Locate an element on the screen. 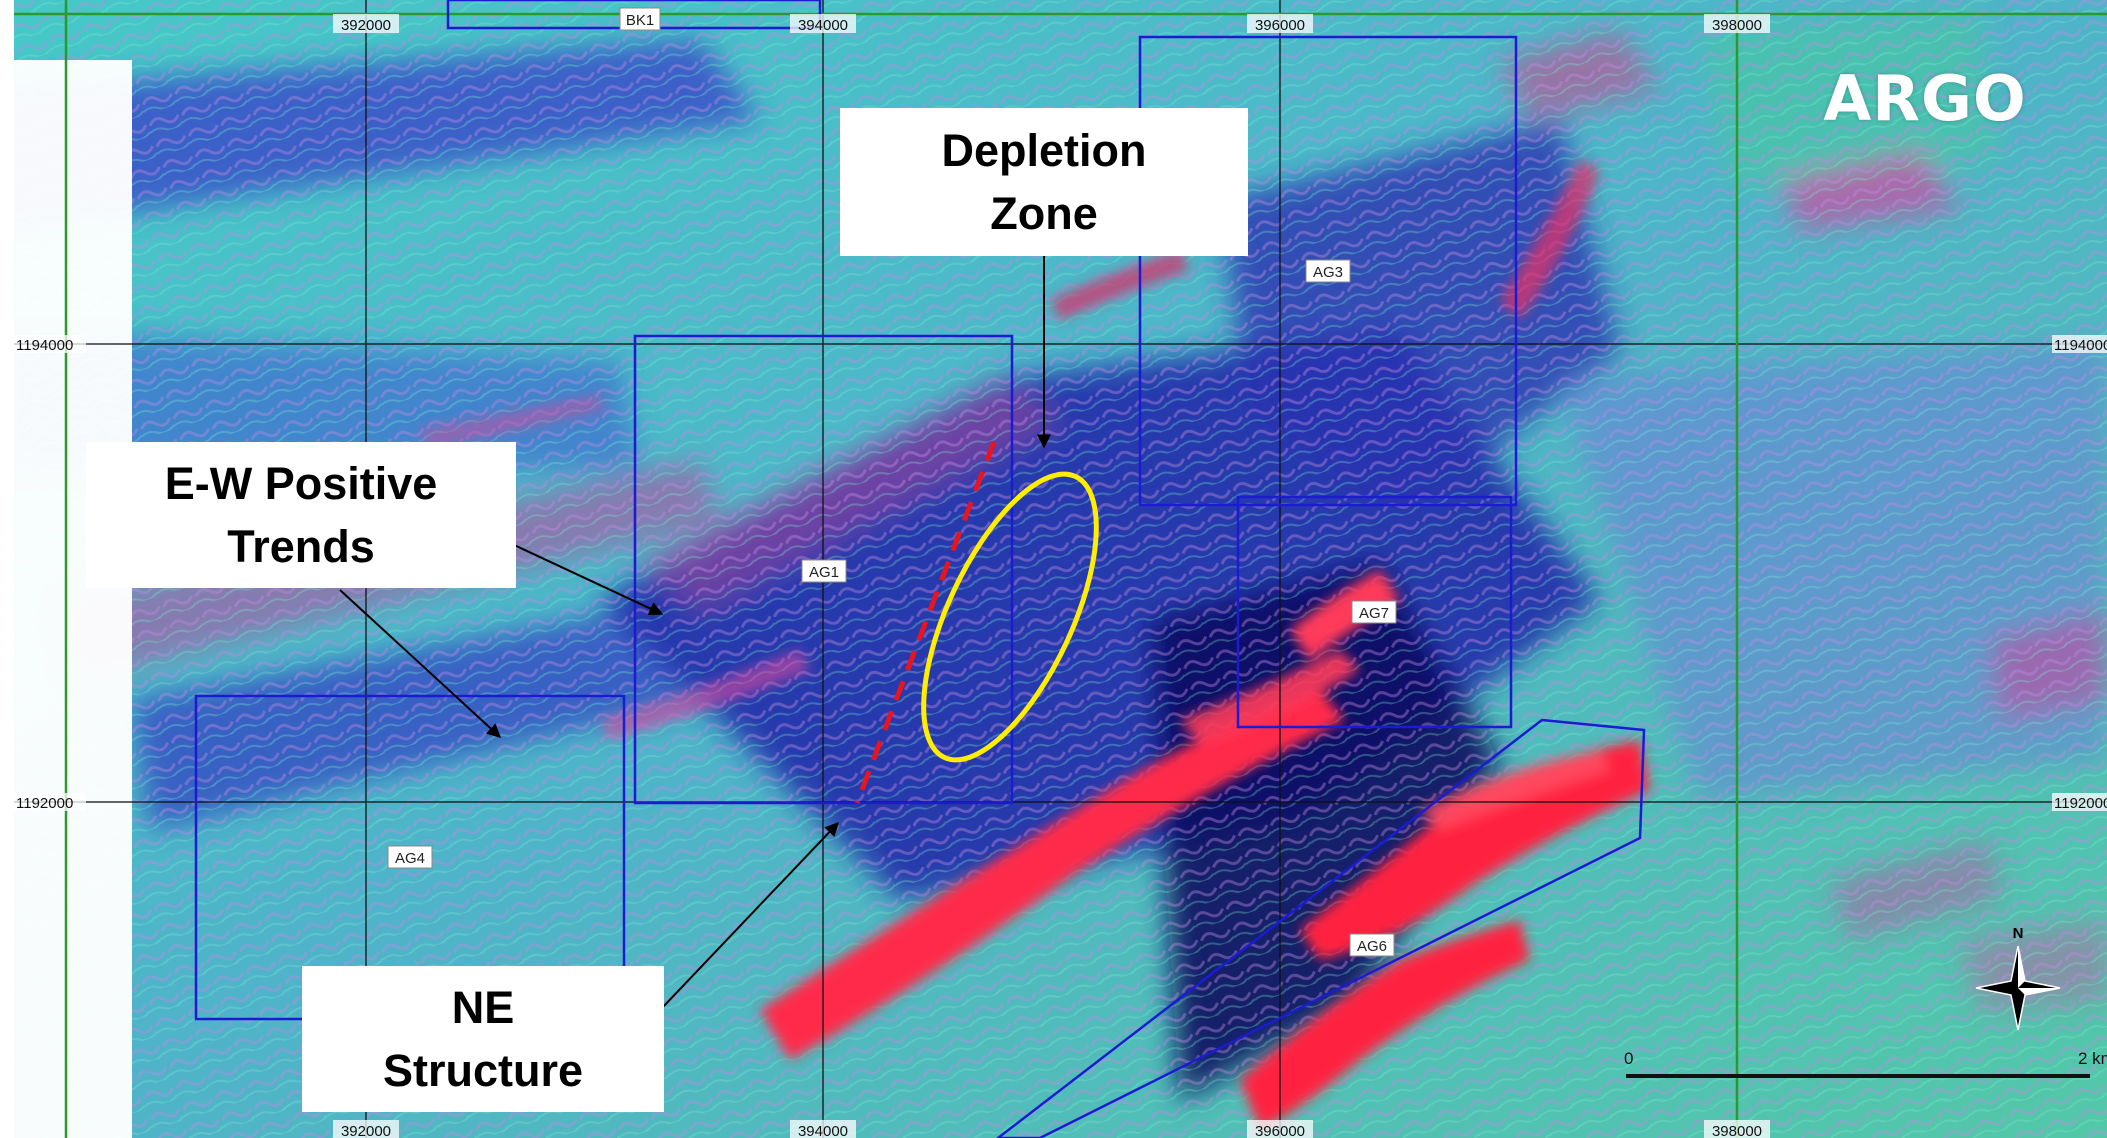 The height and width of the screenshot is (1138, 2107). block-ag6-outline is located at coordinates (1320, 928).